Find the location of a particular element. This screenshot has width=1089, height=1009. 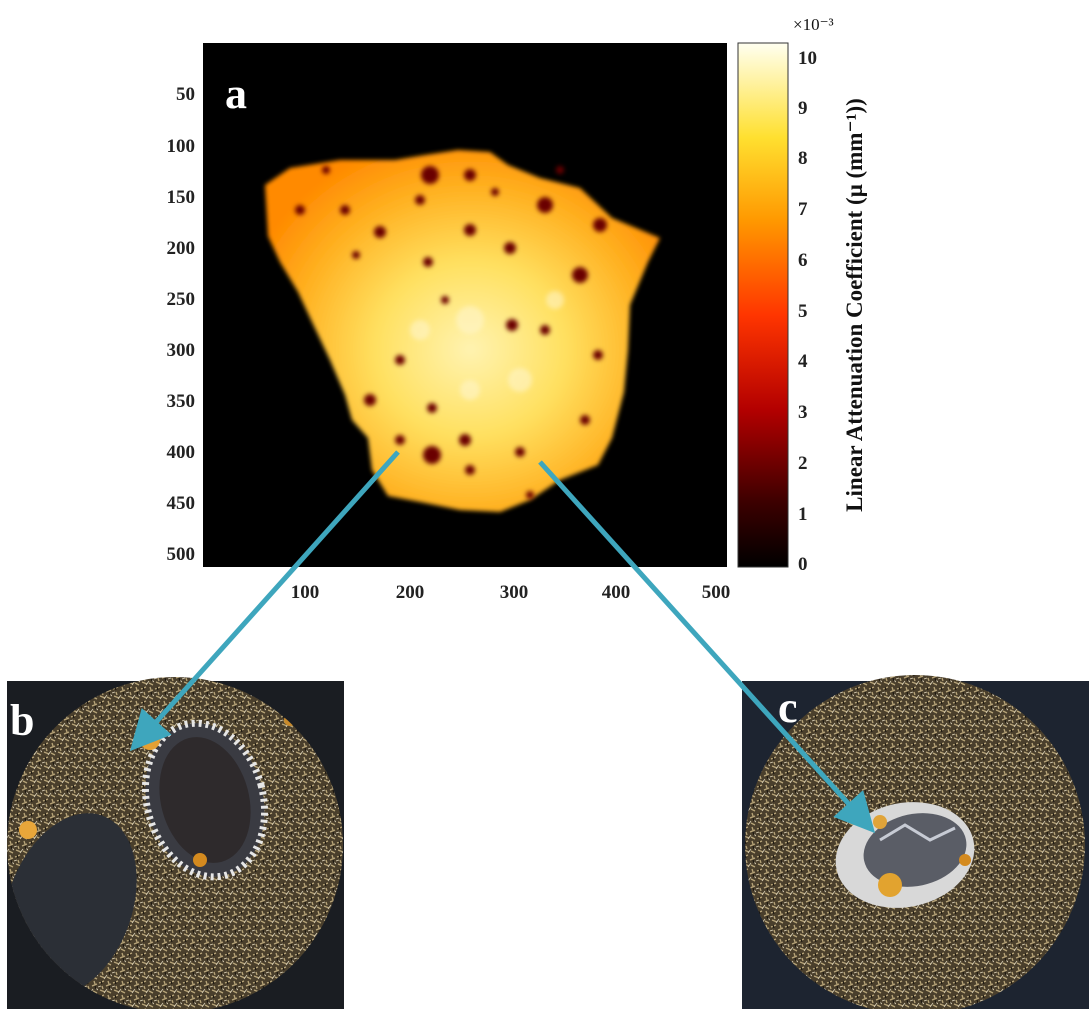

arrow-to-panel-c is located at coordinates (707, 647).